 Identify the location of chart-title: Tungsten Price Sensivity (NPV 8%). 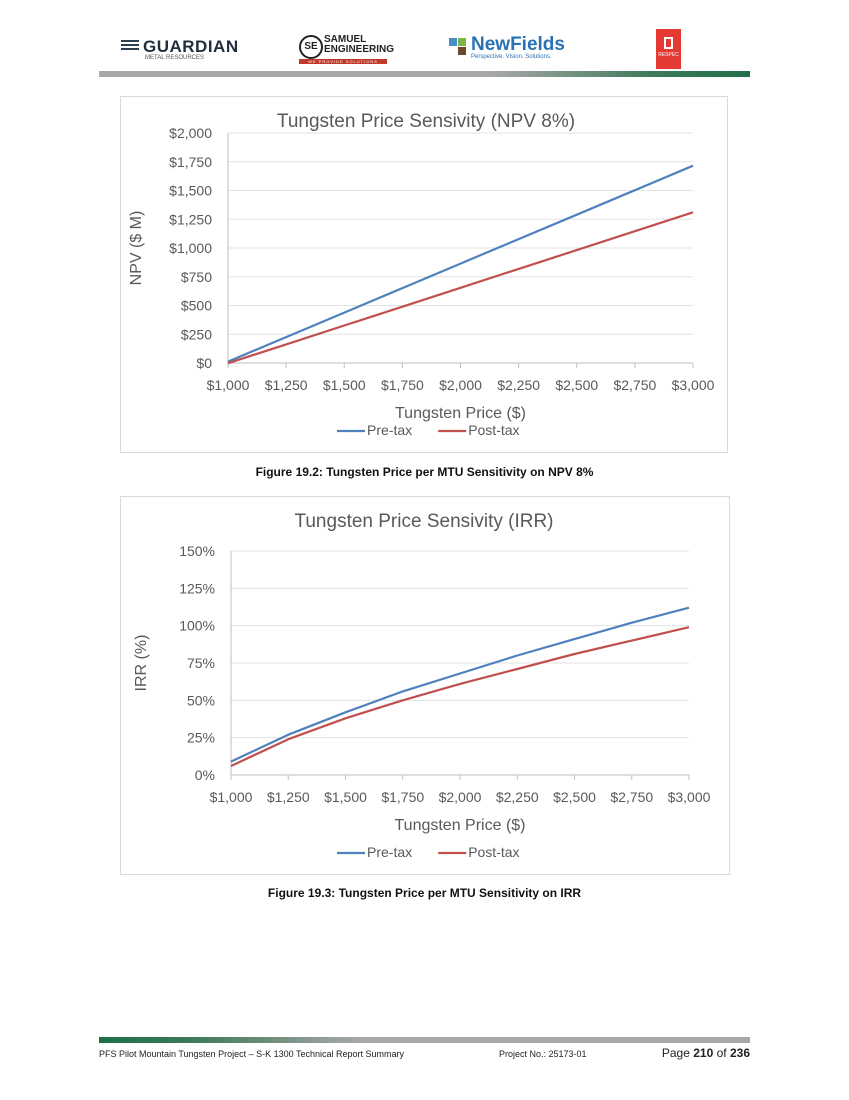
(426, 121).